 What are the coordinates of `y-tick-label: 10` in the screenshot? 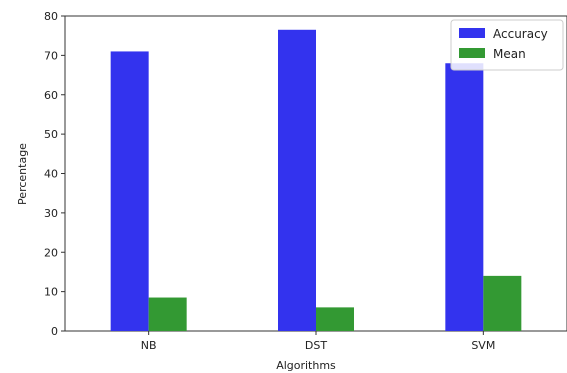 It's located at (51, 292).